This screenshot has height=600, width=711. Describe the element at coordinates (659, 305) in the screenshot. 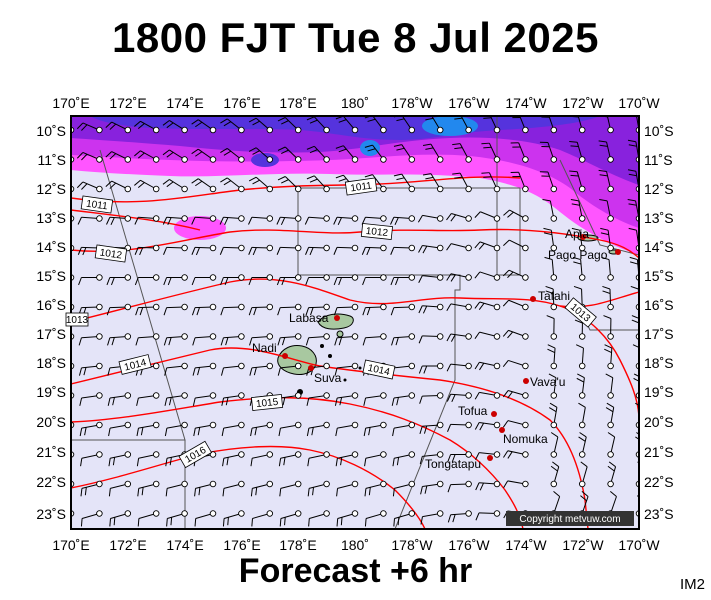

I see `latitude-tick-label: 16˚S` at that location.